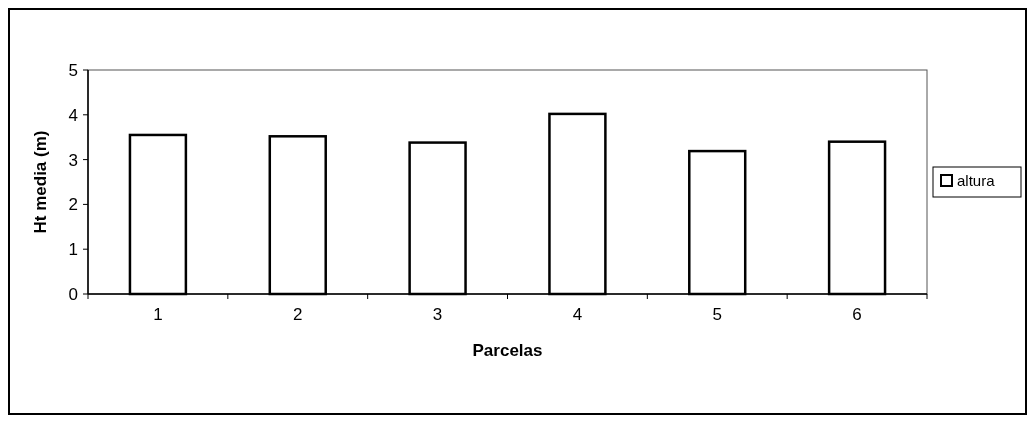 The height and width of the screenshot is (423, 1035). What do you see at coordinates (40, 182) in the screenshot?
I see `y-axis-title: Ht media (m)` at bounding box center [40, 182].